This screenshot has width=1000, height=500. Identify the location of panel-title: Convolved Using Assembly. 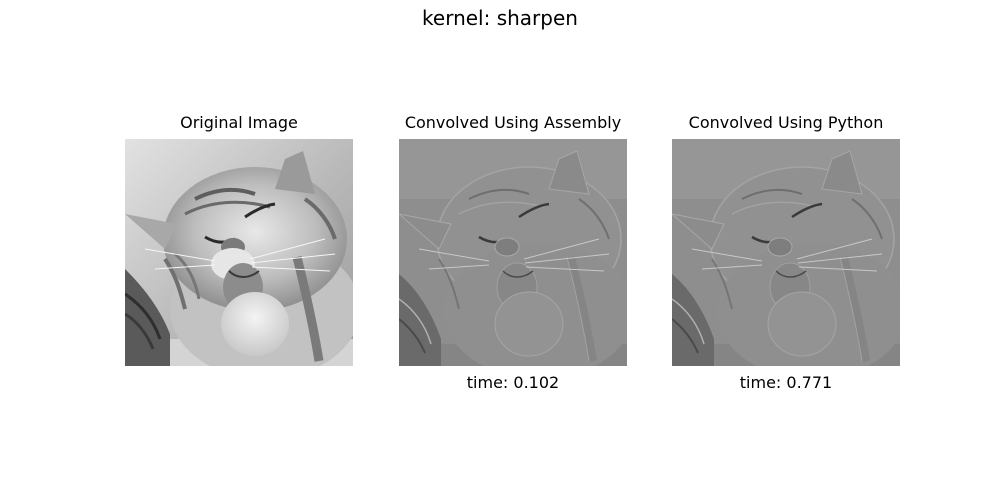
(513, 122).